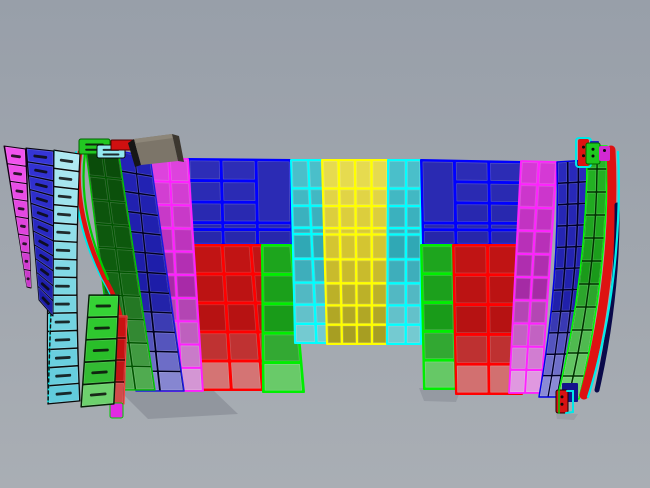 The width and height of the screenshot is (650, 488). Describe the element at coordinates (567, 416) in the screenshot. I see `ground-shadow-tab` at that location.